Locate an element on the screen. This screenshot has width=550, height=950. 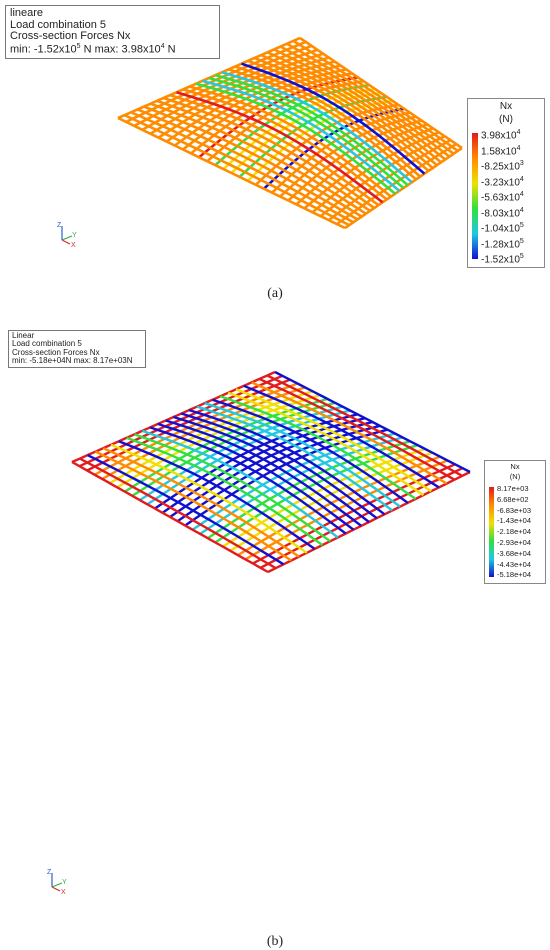
legend-tick-label: -6.83e+03 is located at coordinates (514, 510).